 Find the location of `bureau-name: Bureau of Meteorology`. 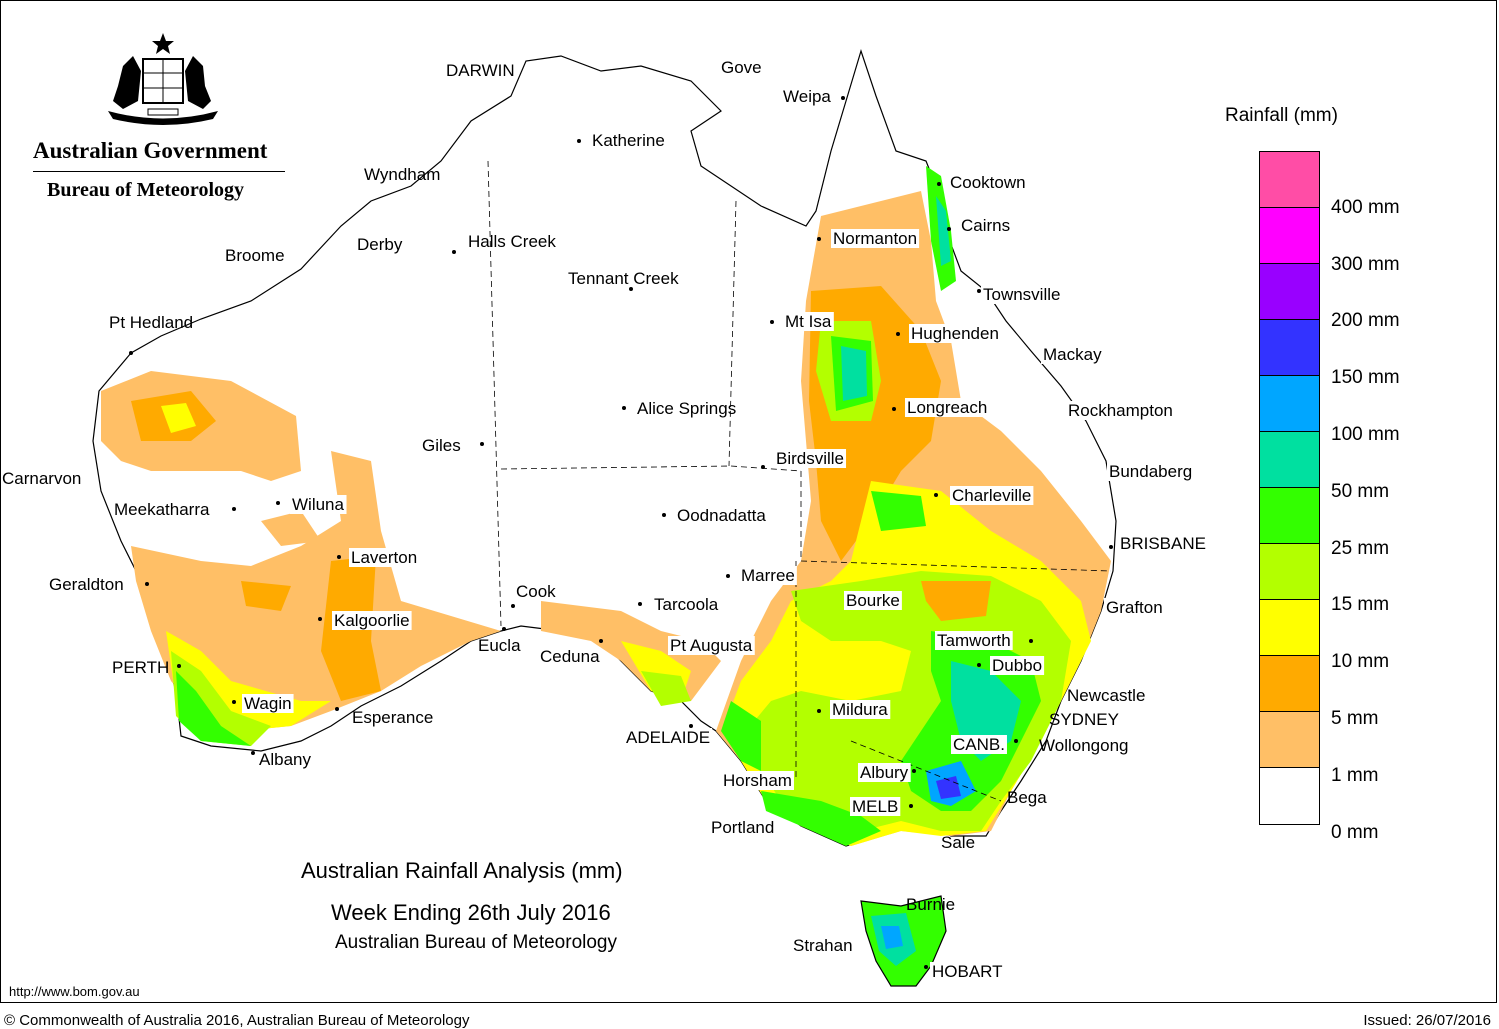

bureau-name: Bureau of Meteorology is located at coordinates (146, 190).